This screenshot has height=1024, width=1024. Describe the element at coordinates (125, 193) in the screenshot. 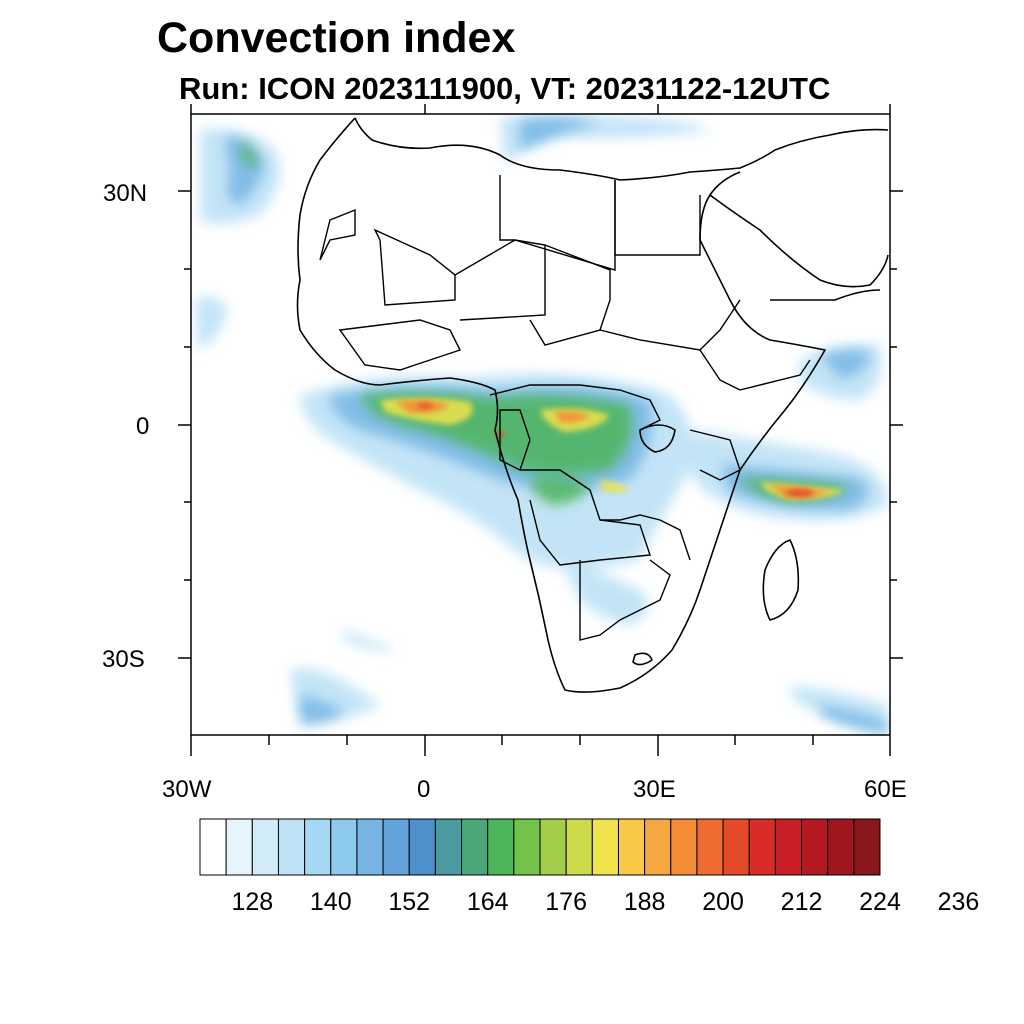

I see `lat-label-30n: 30N` at that location.